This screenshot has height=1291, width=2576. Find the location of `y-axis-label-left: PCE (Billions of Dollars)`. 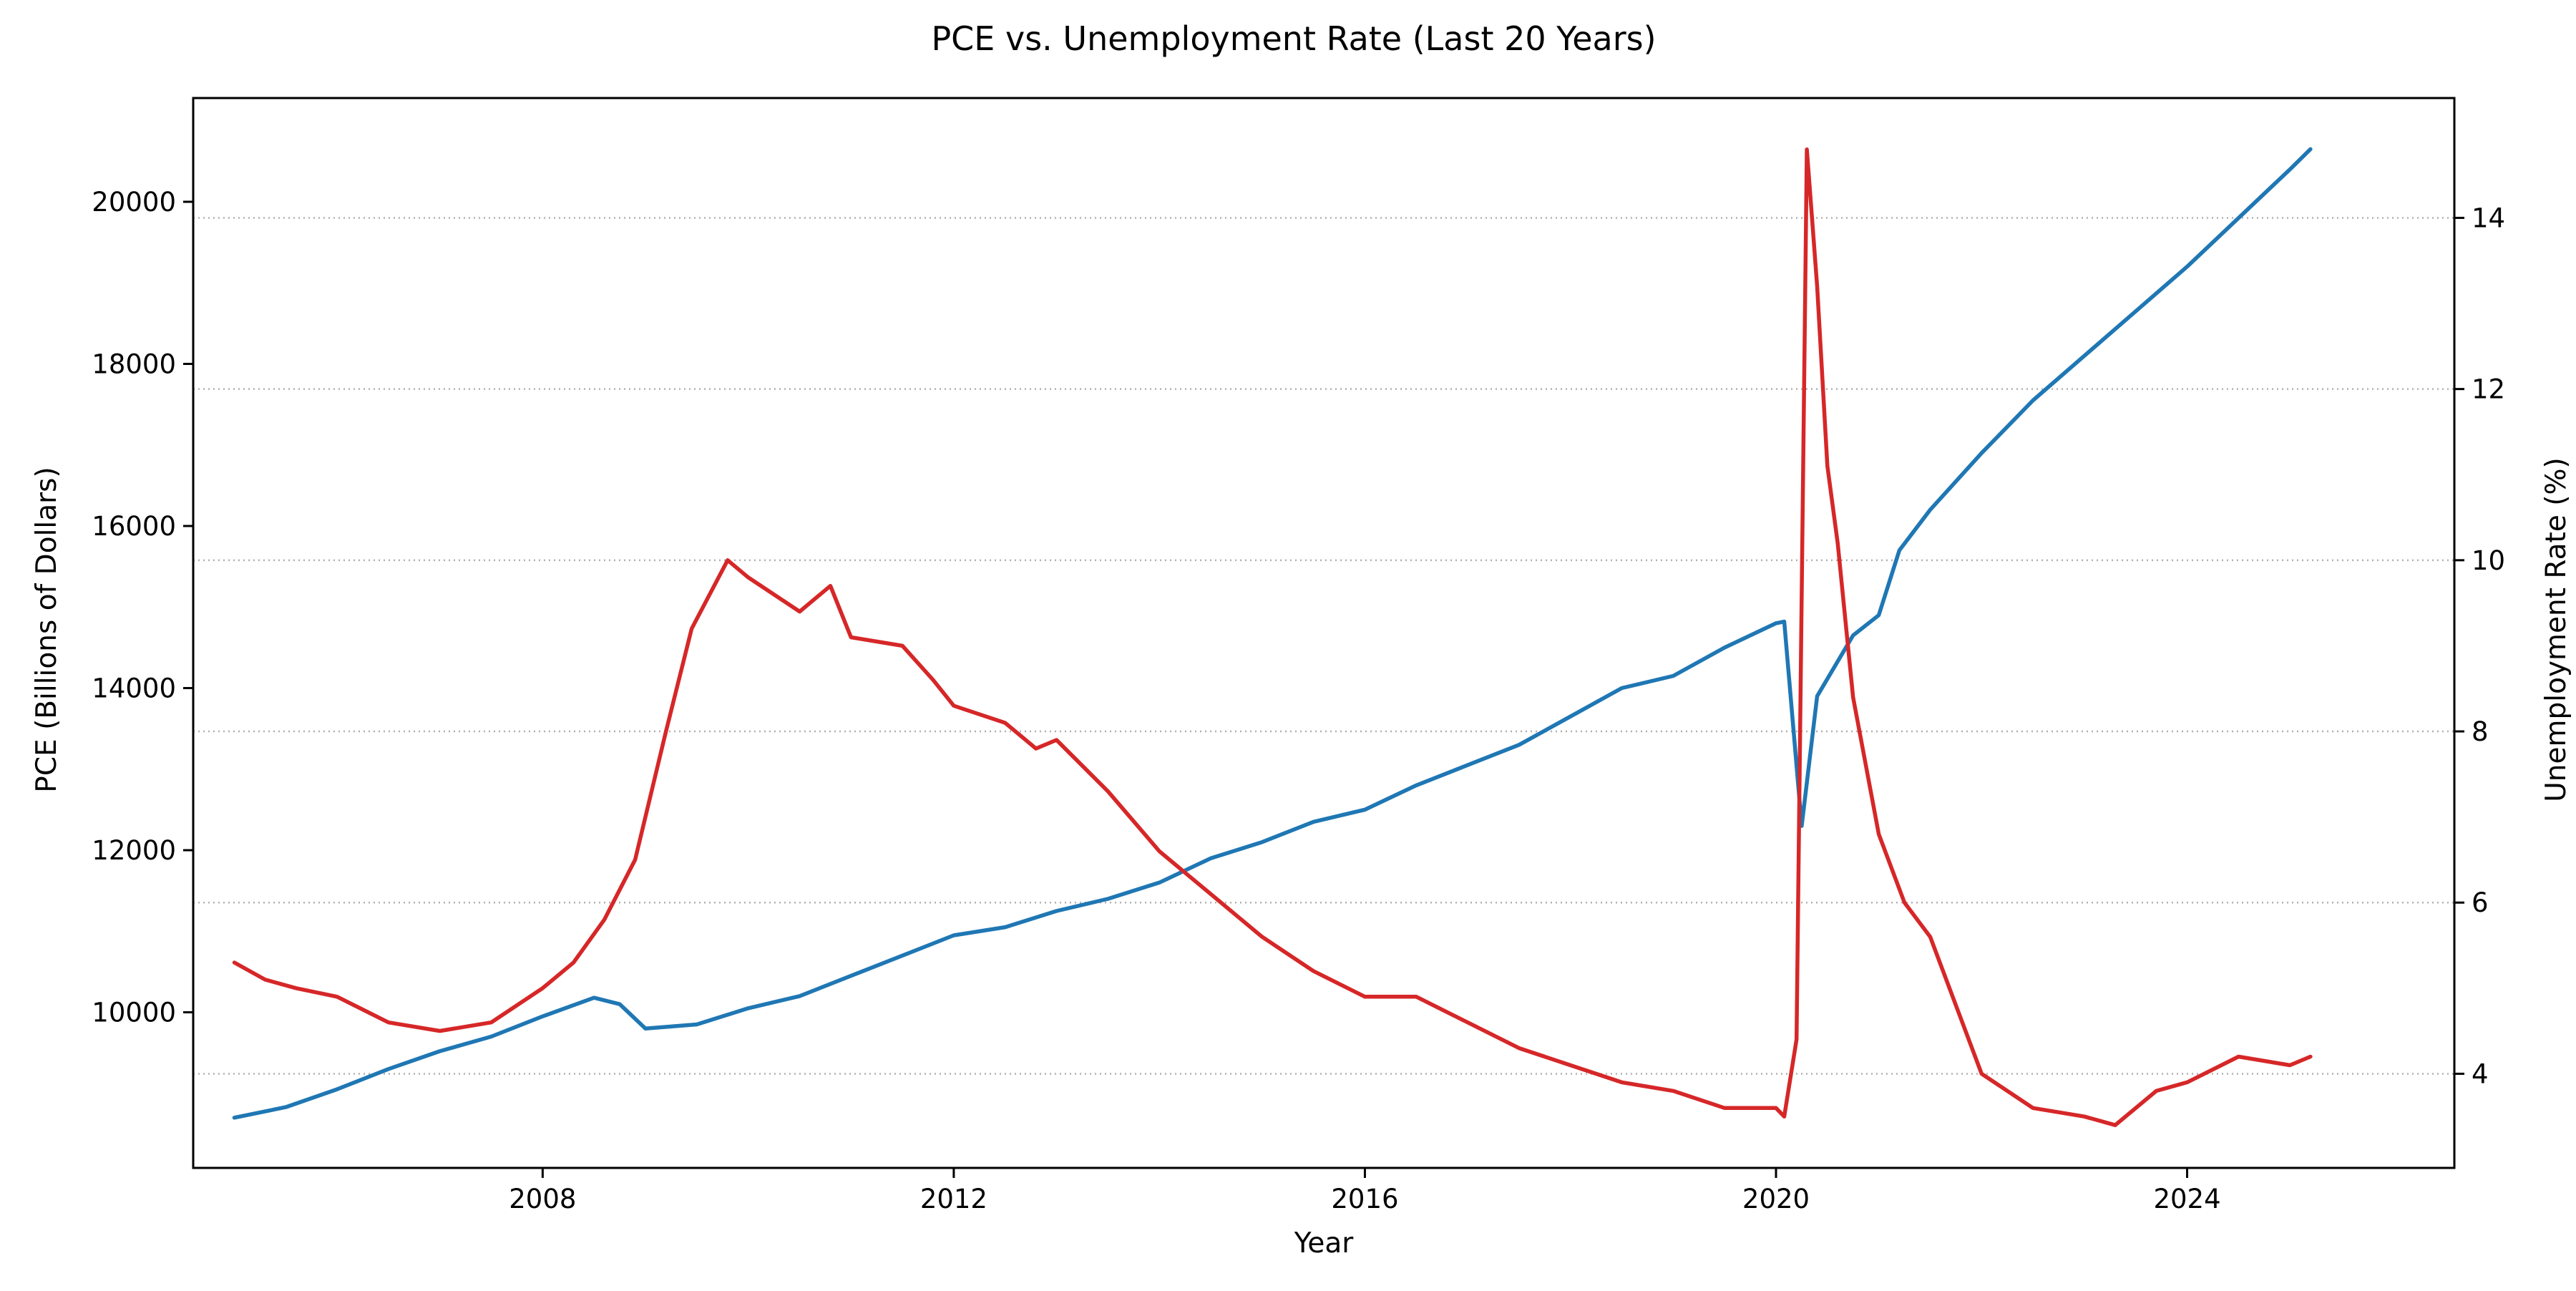

y-axis-label-left: PCE (Billions of Dollars) is located at coordinates (47, 629).